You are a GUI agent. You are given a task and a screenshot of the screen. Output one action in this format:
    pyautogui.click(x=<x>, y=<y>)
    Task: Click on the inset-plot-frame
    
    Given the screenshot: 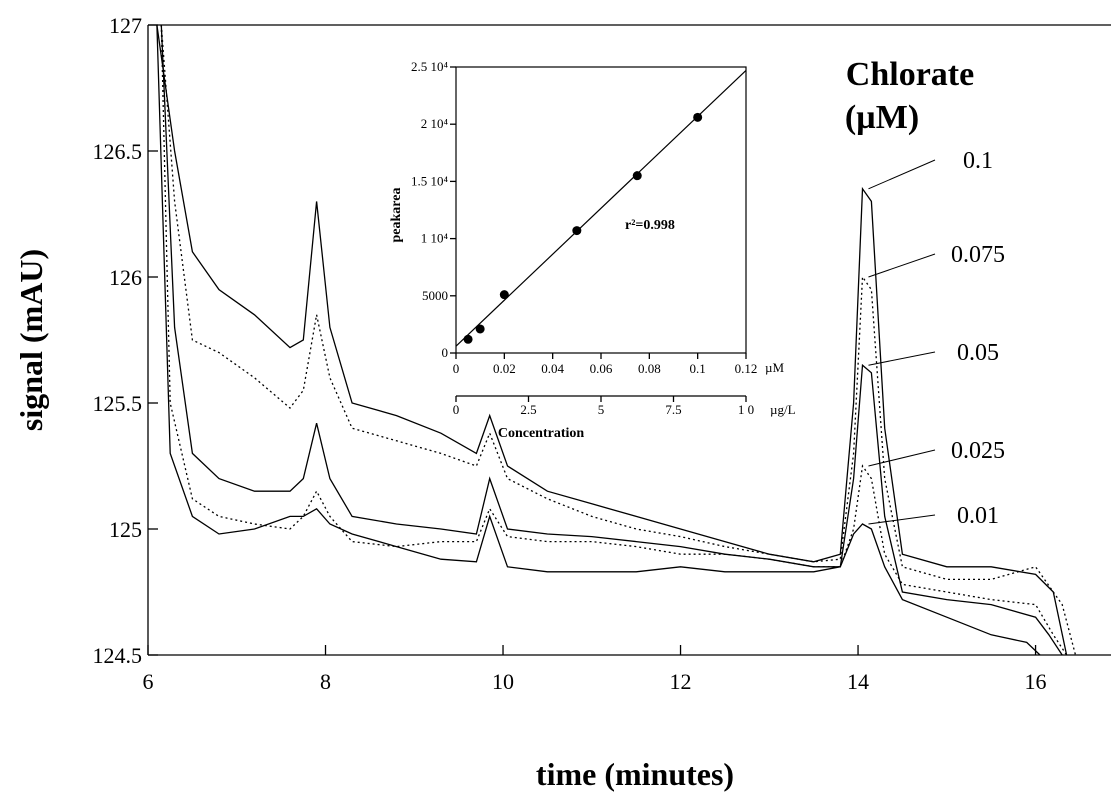 What is the action you would take?
    pyautogui.click(x=601, y=210)
    